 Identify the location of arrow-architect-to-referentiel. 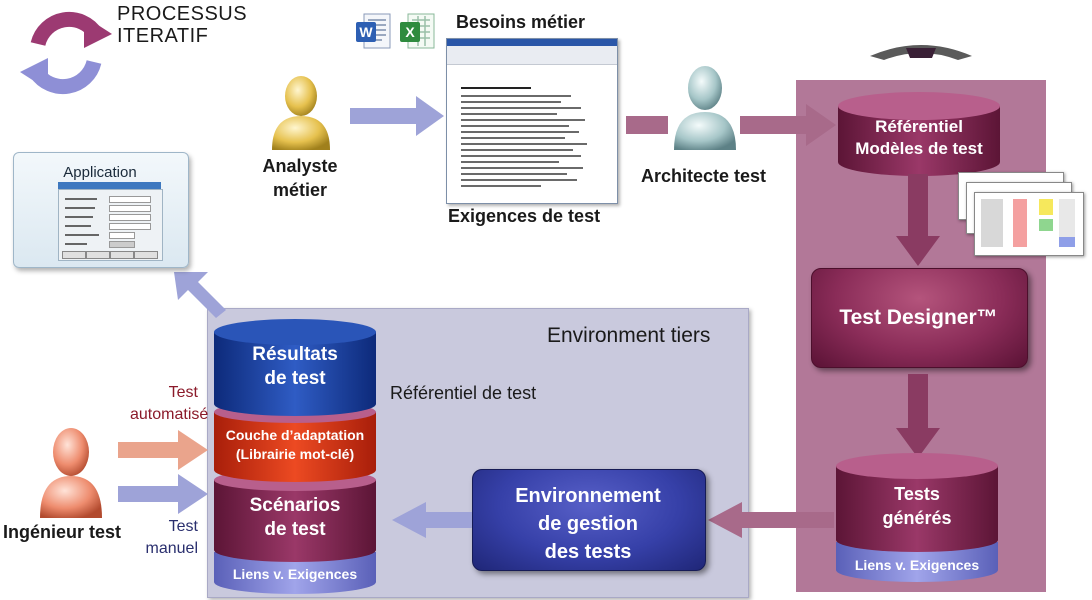
(788, 125).